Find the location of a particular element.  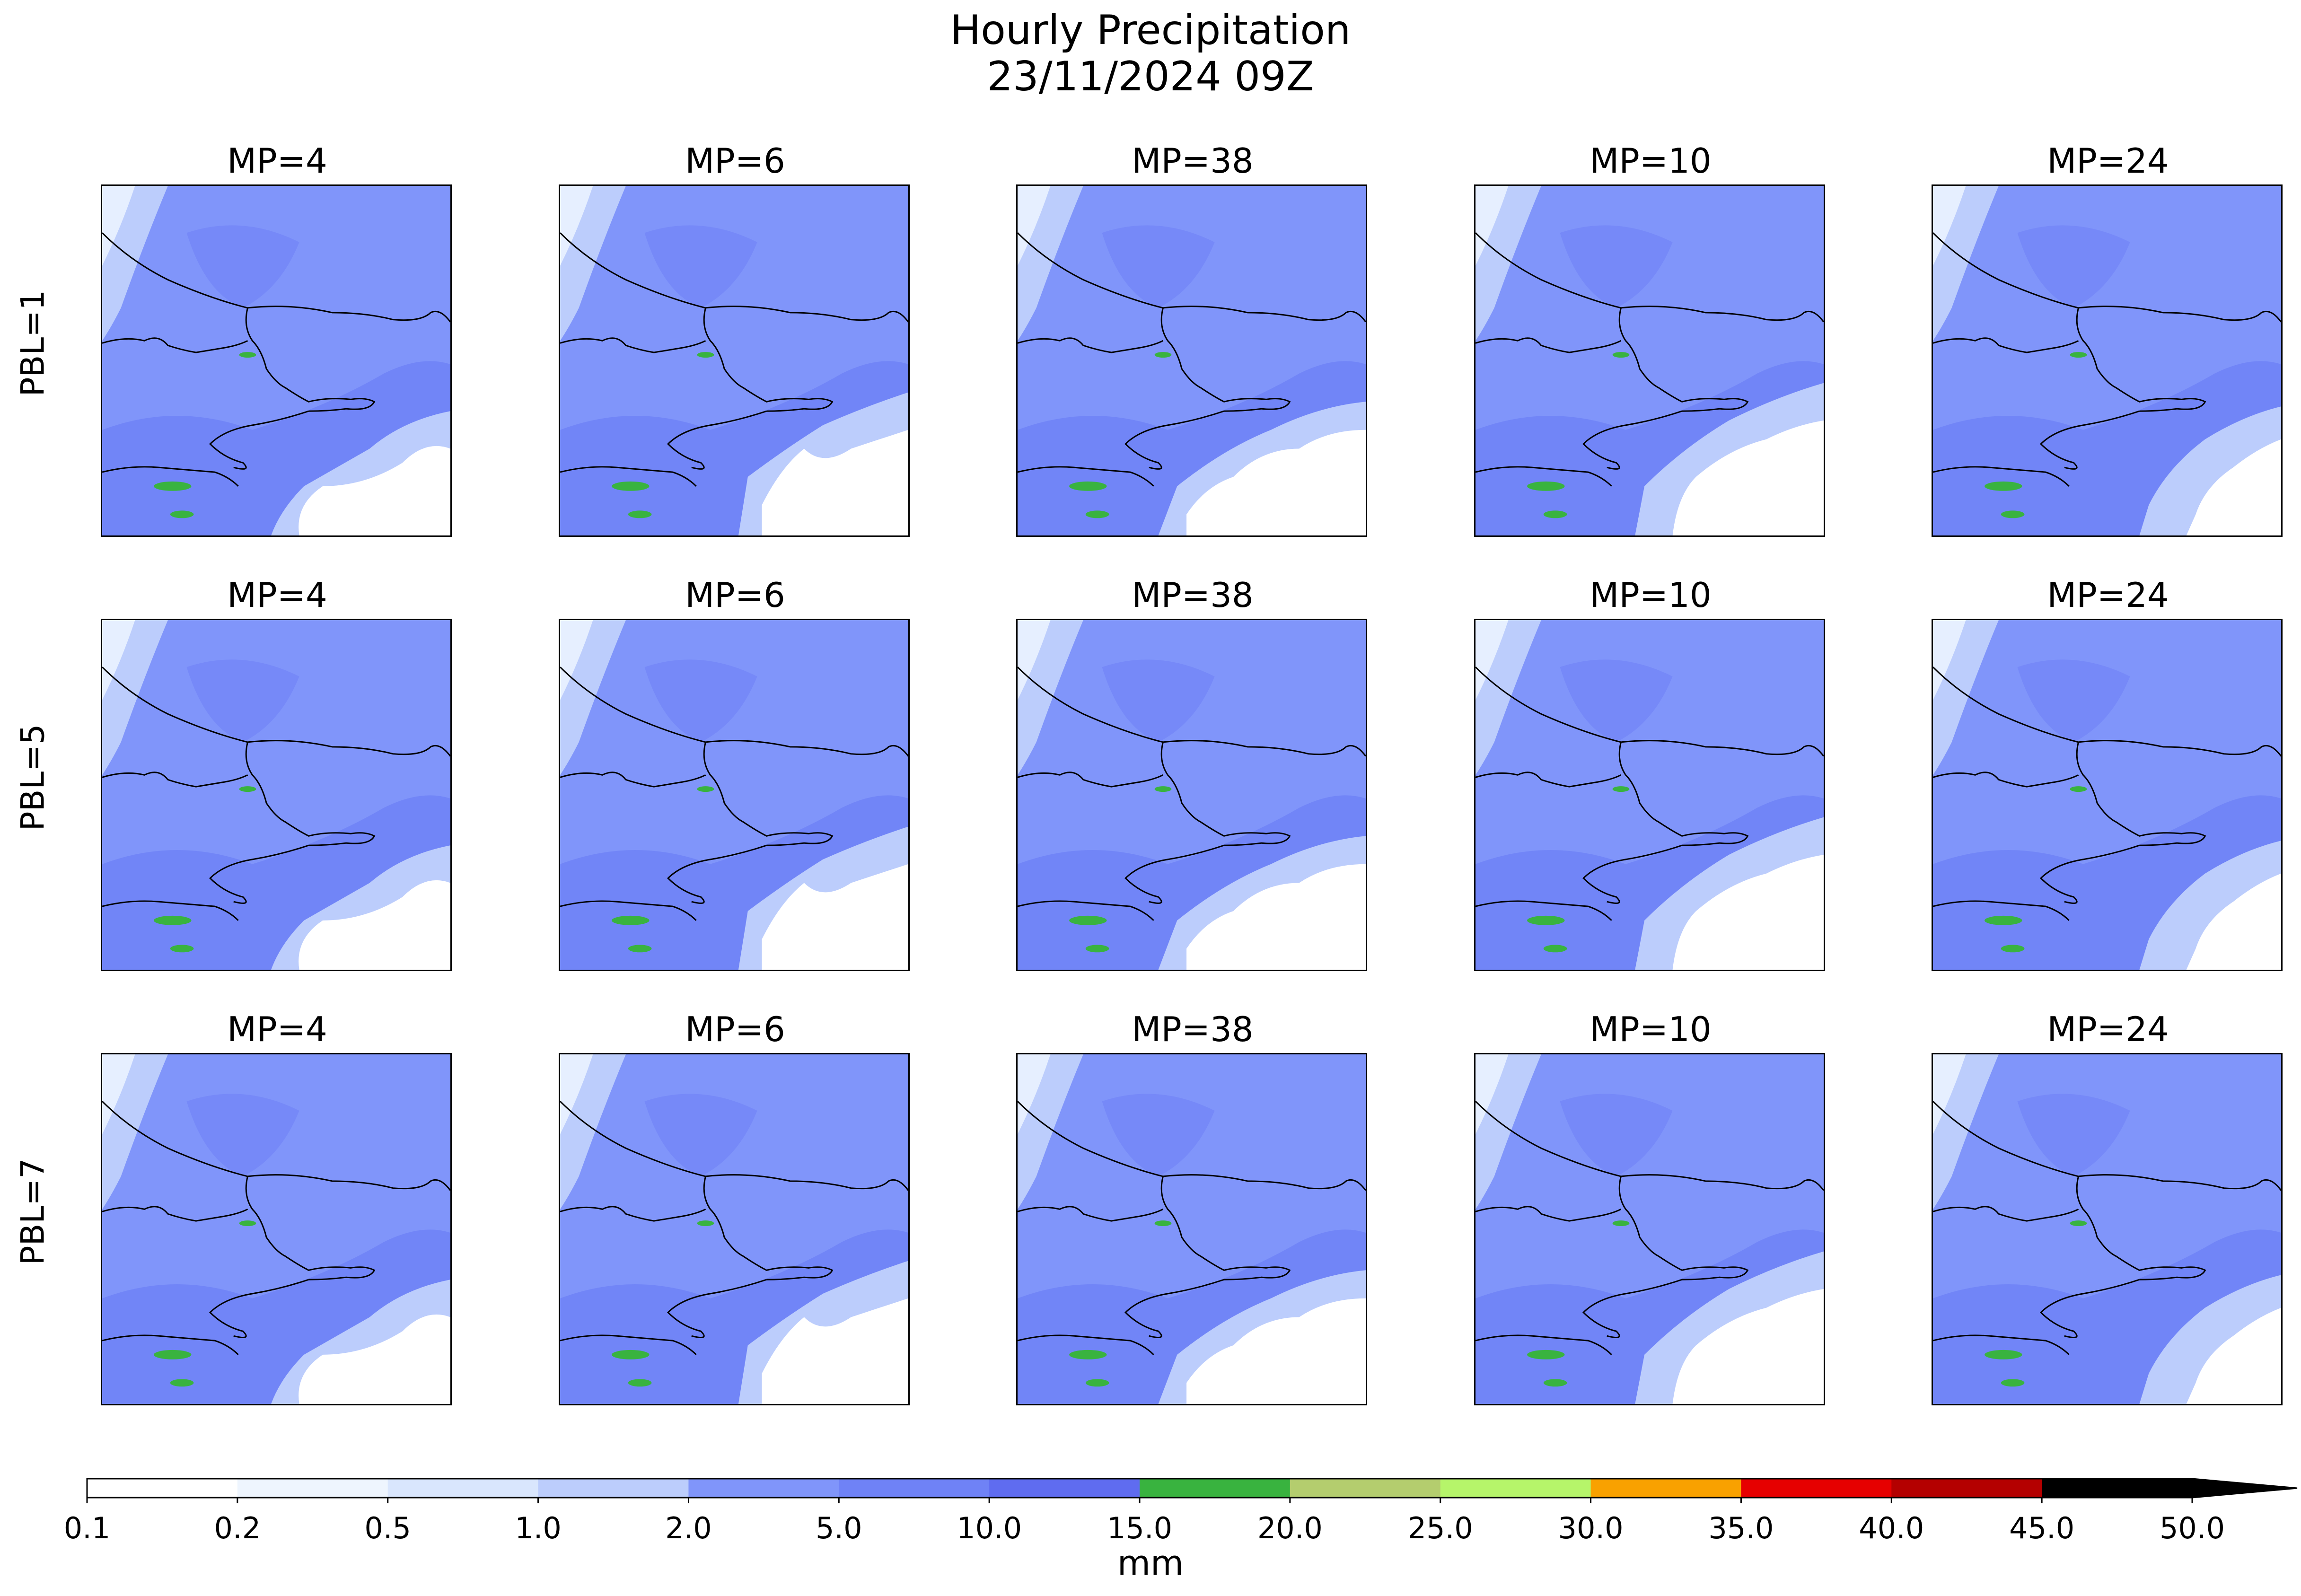

colorbar-tick-label: 10.0 is located at coordinates (990, 1528).